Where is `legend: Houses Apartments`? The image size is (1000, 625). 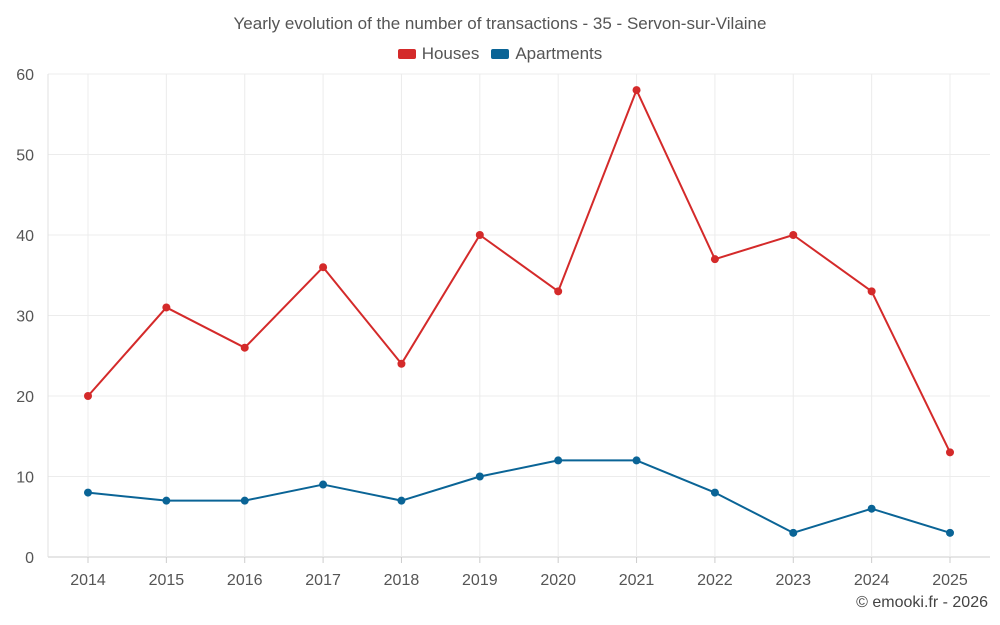
legend: Houses Apartments is located at coordinates (500, 54).